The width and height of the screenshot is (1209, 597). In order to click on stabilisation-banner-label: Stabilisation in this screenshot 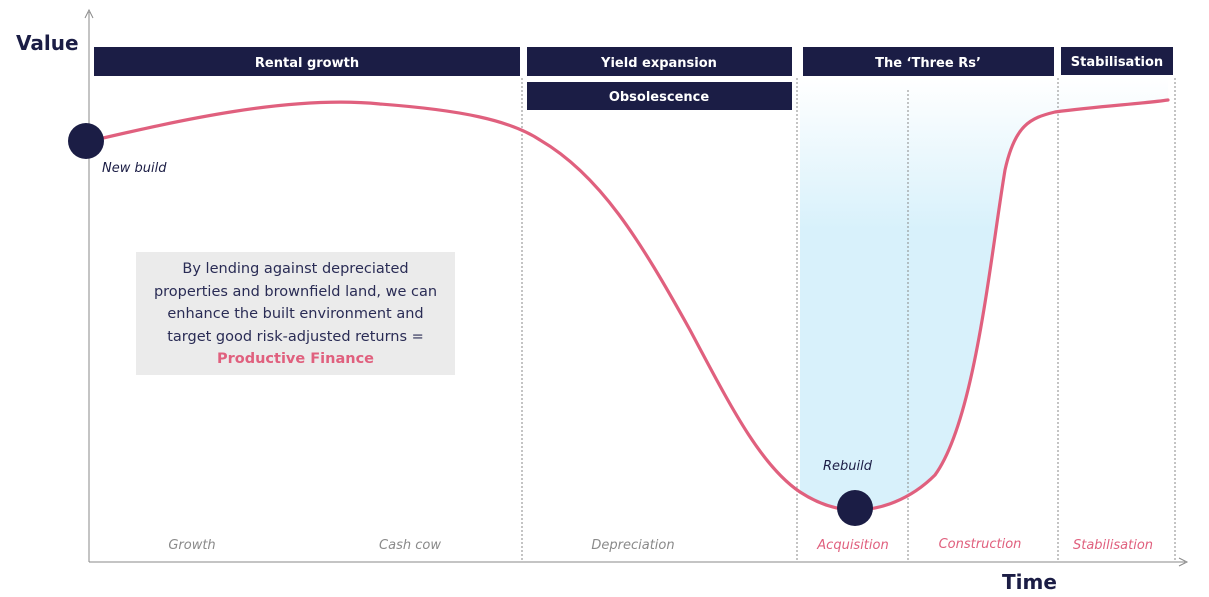, I will do `click(1117, 62)`.